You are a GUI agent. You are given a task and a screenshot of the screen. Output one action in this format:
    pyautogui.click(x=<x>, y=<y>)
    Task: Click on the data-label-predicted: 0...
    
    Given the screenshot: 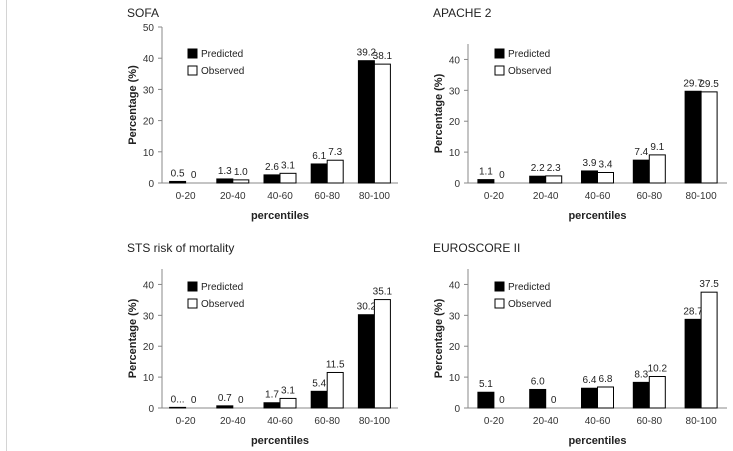 What is the action you would take?
    pyautogui.click(x=178, y=399)
    